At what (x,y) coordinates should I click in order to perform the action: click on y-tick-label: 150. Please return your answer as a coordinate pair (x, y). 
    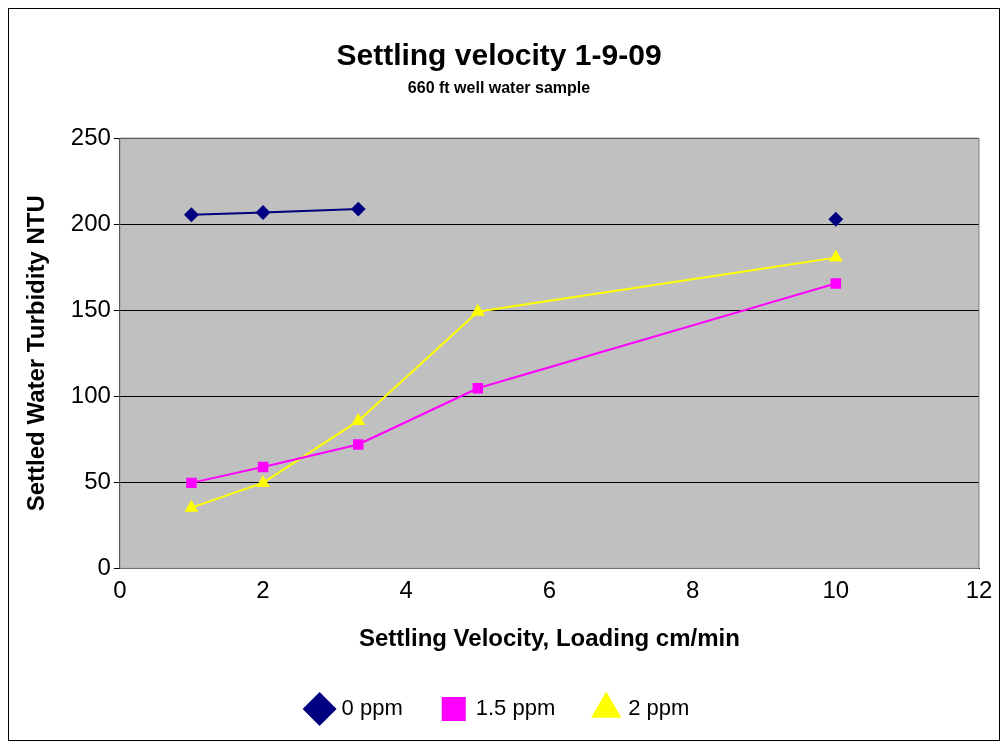
    Looking at the image, I should click on (90, 308).